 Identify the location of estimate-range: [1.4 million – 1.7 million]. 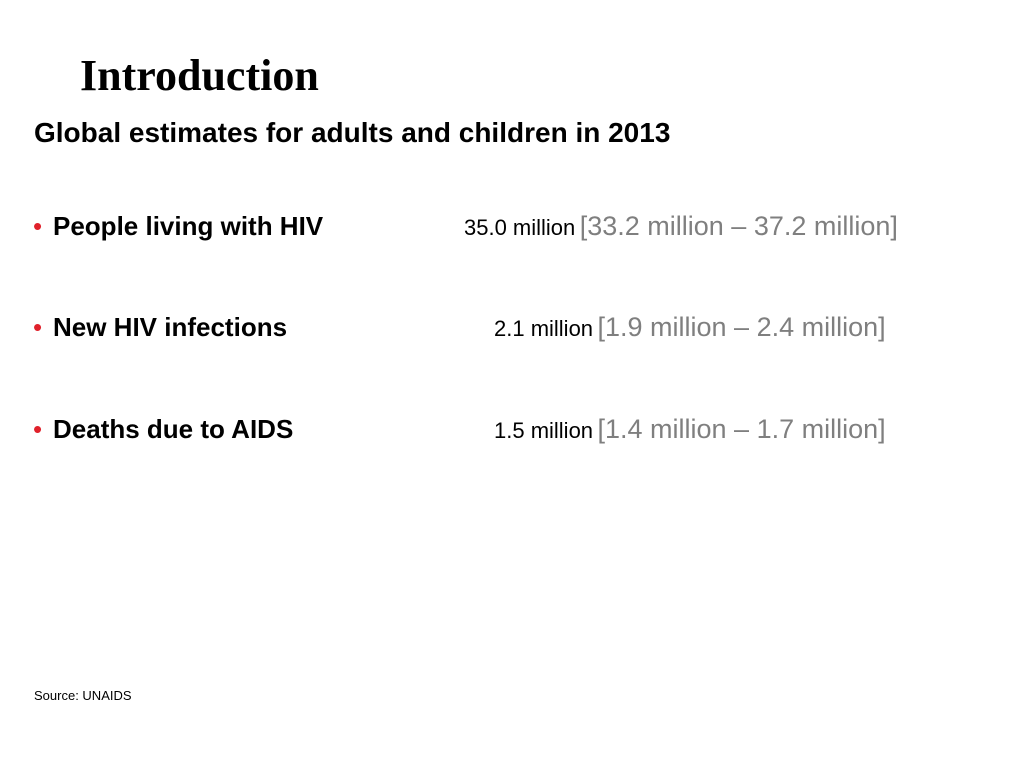
(741, 429).